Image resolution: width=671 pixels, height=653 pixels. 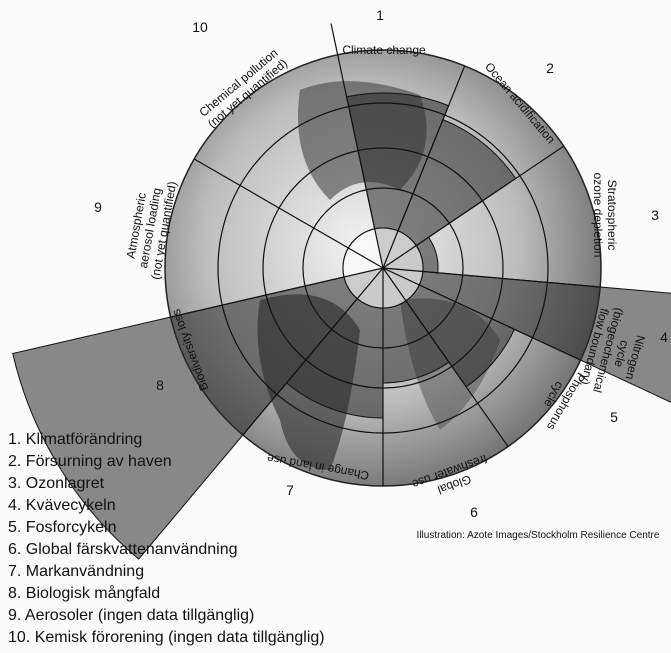 What do you see at coordinates (474, 512) in the screenshot?
I see `segment-number: 6` at bounding box center [474, 512].